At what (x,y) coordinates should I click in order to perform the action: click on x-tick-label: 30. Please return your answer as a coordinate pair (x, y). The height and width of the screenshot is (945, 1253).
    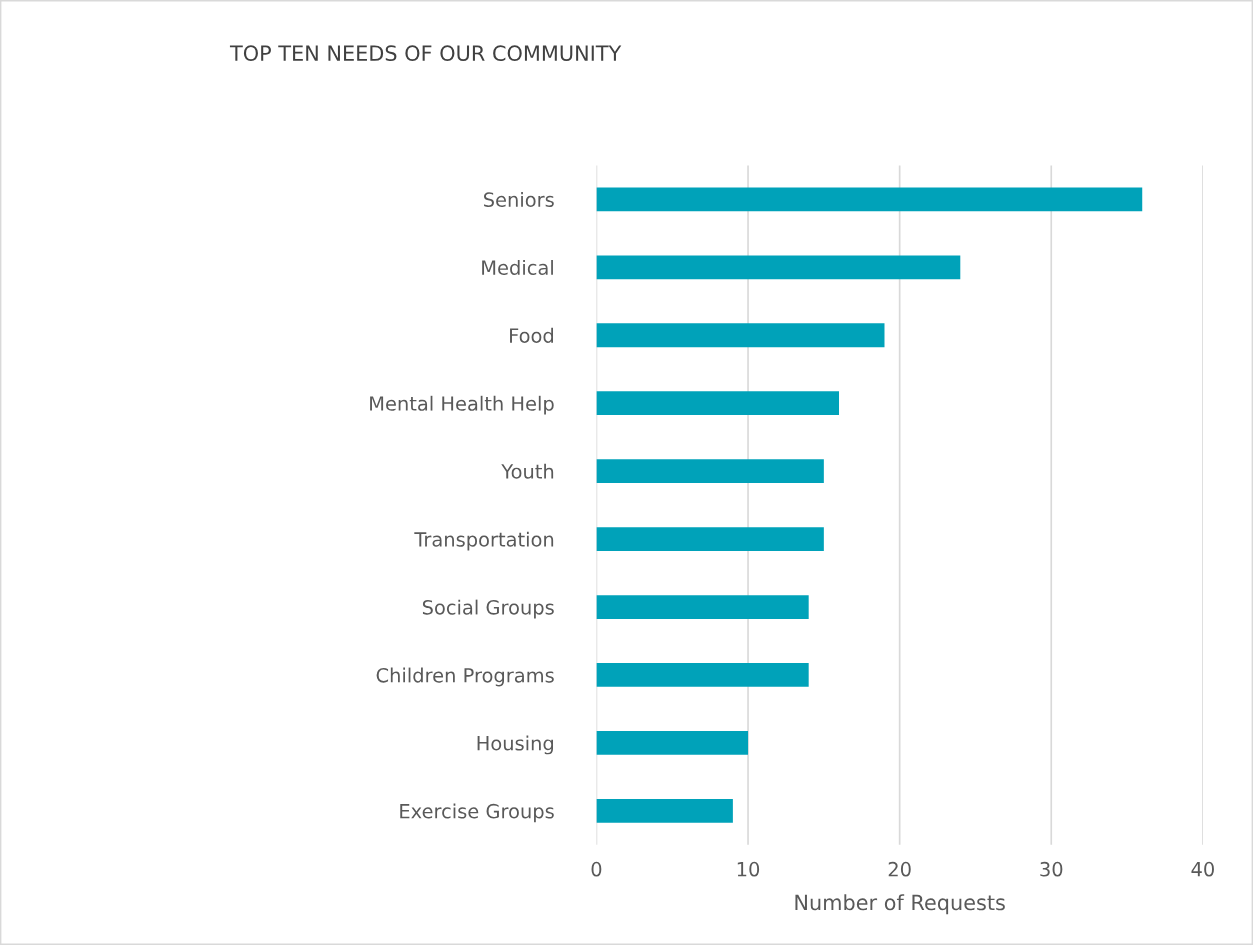
    Looking at the image, I should click on (1051, 869).